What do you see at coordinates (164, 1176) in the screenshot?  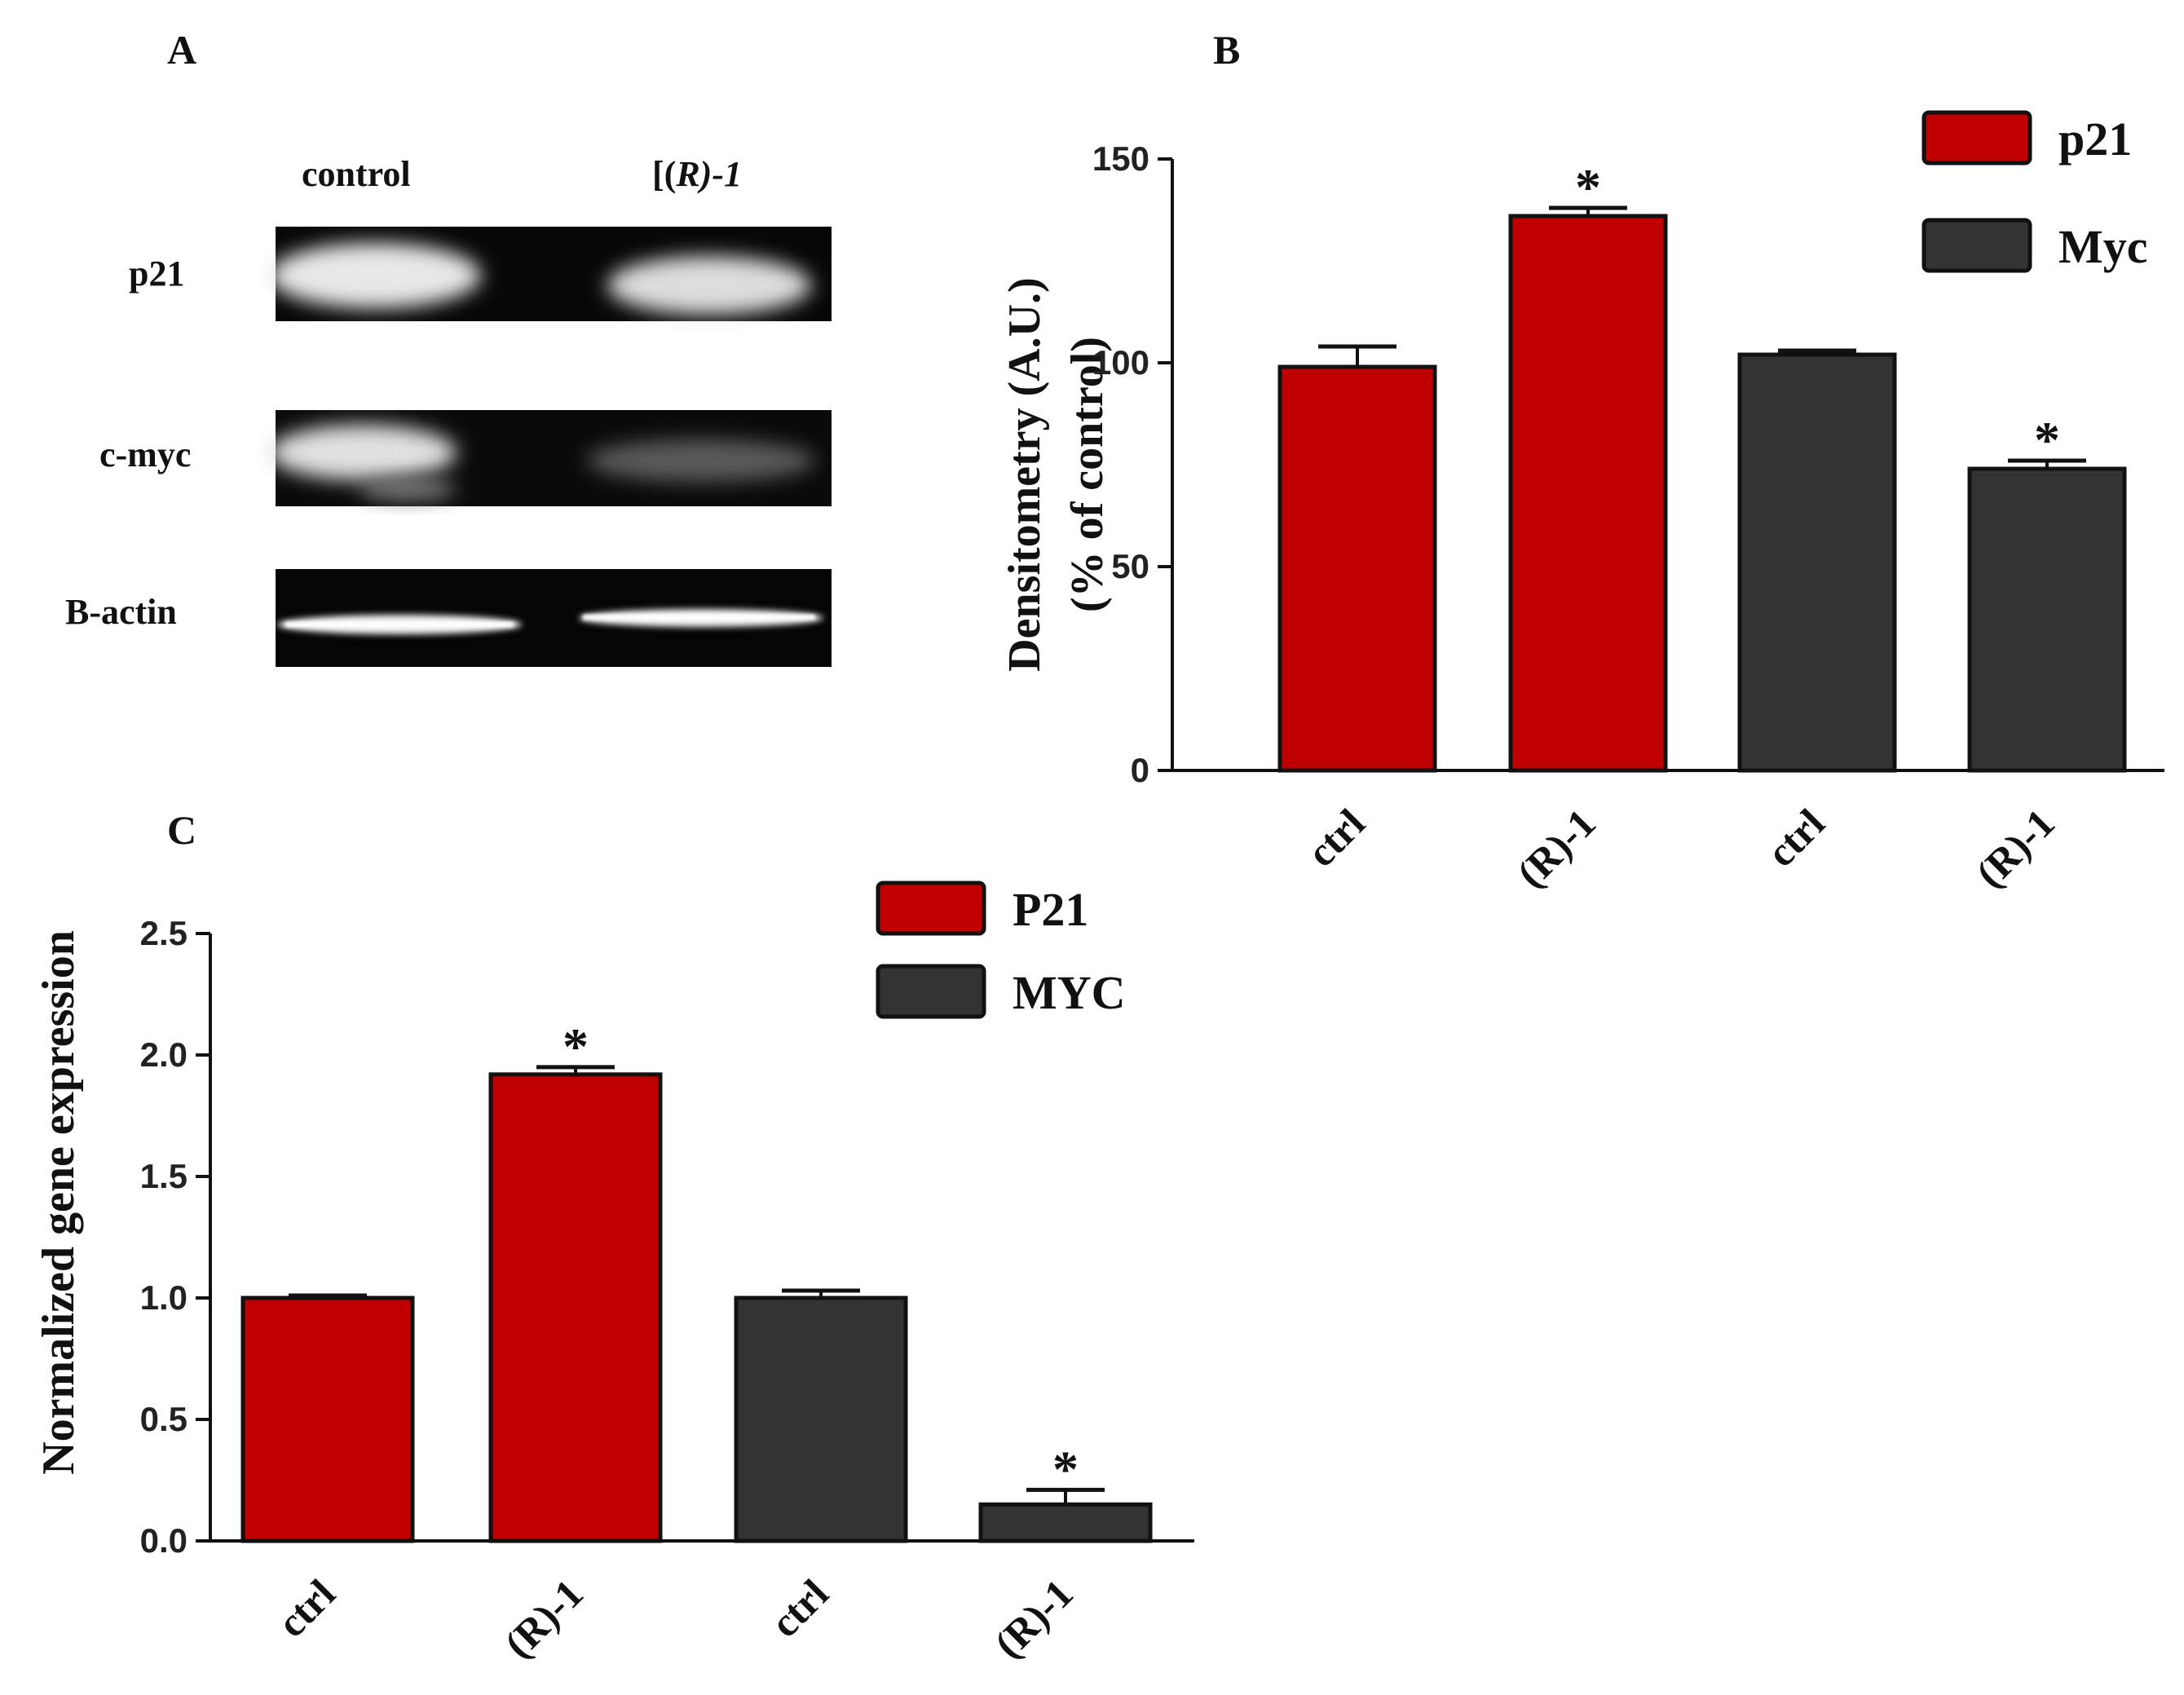 I see `chart-c-ytick-label: 1.5` at bounding box center [164, 1176].